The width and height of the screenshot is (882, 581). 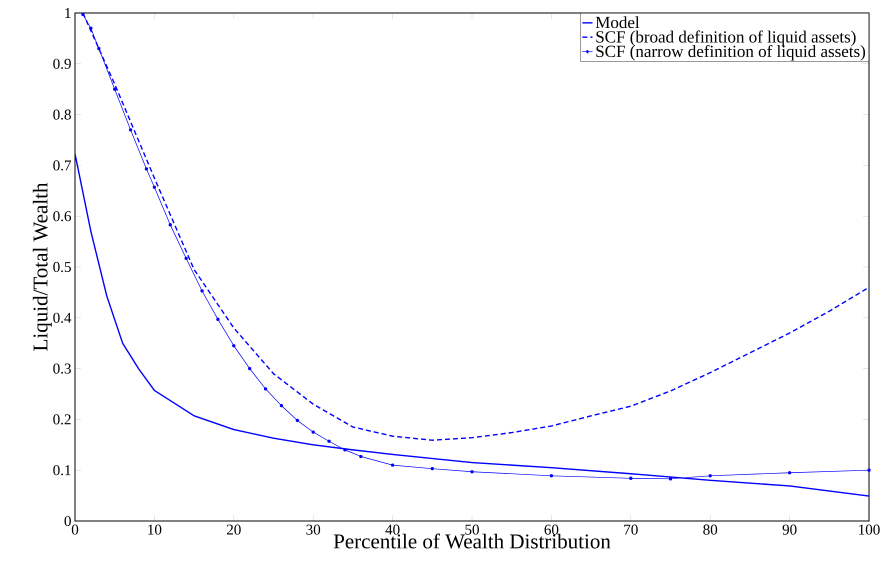 What do you see at coordinates (155, 529) in the screenshot?
I see `x-tick-label: 10` at bounding box center [155, 529].